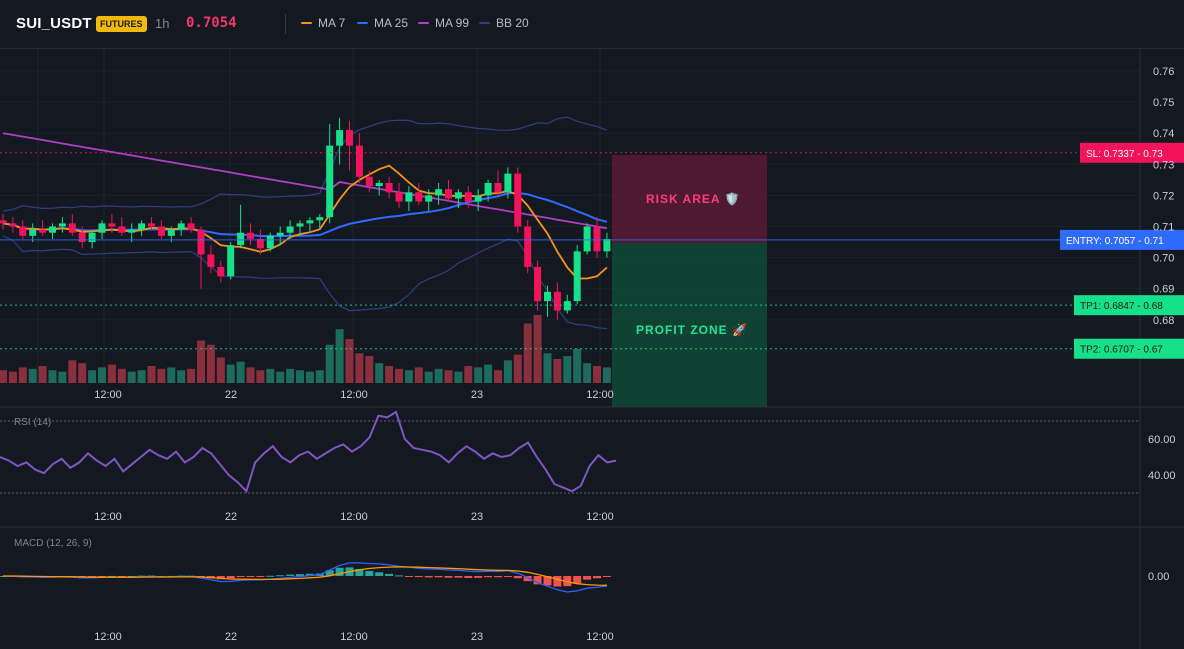  Describe the element at coordinates (305, 164) in the screenshot. I see `bb-upper-line` at that location.